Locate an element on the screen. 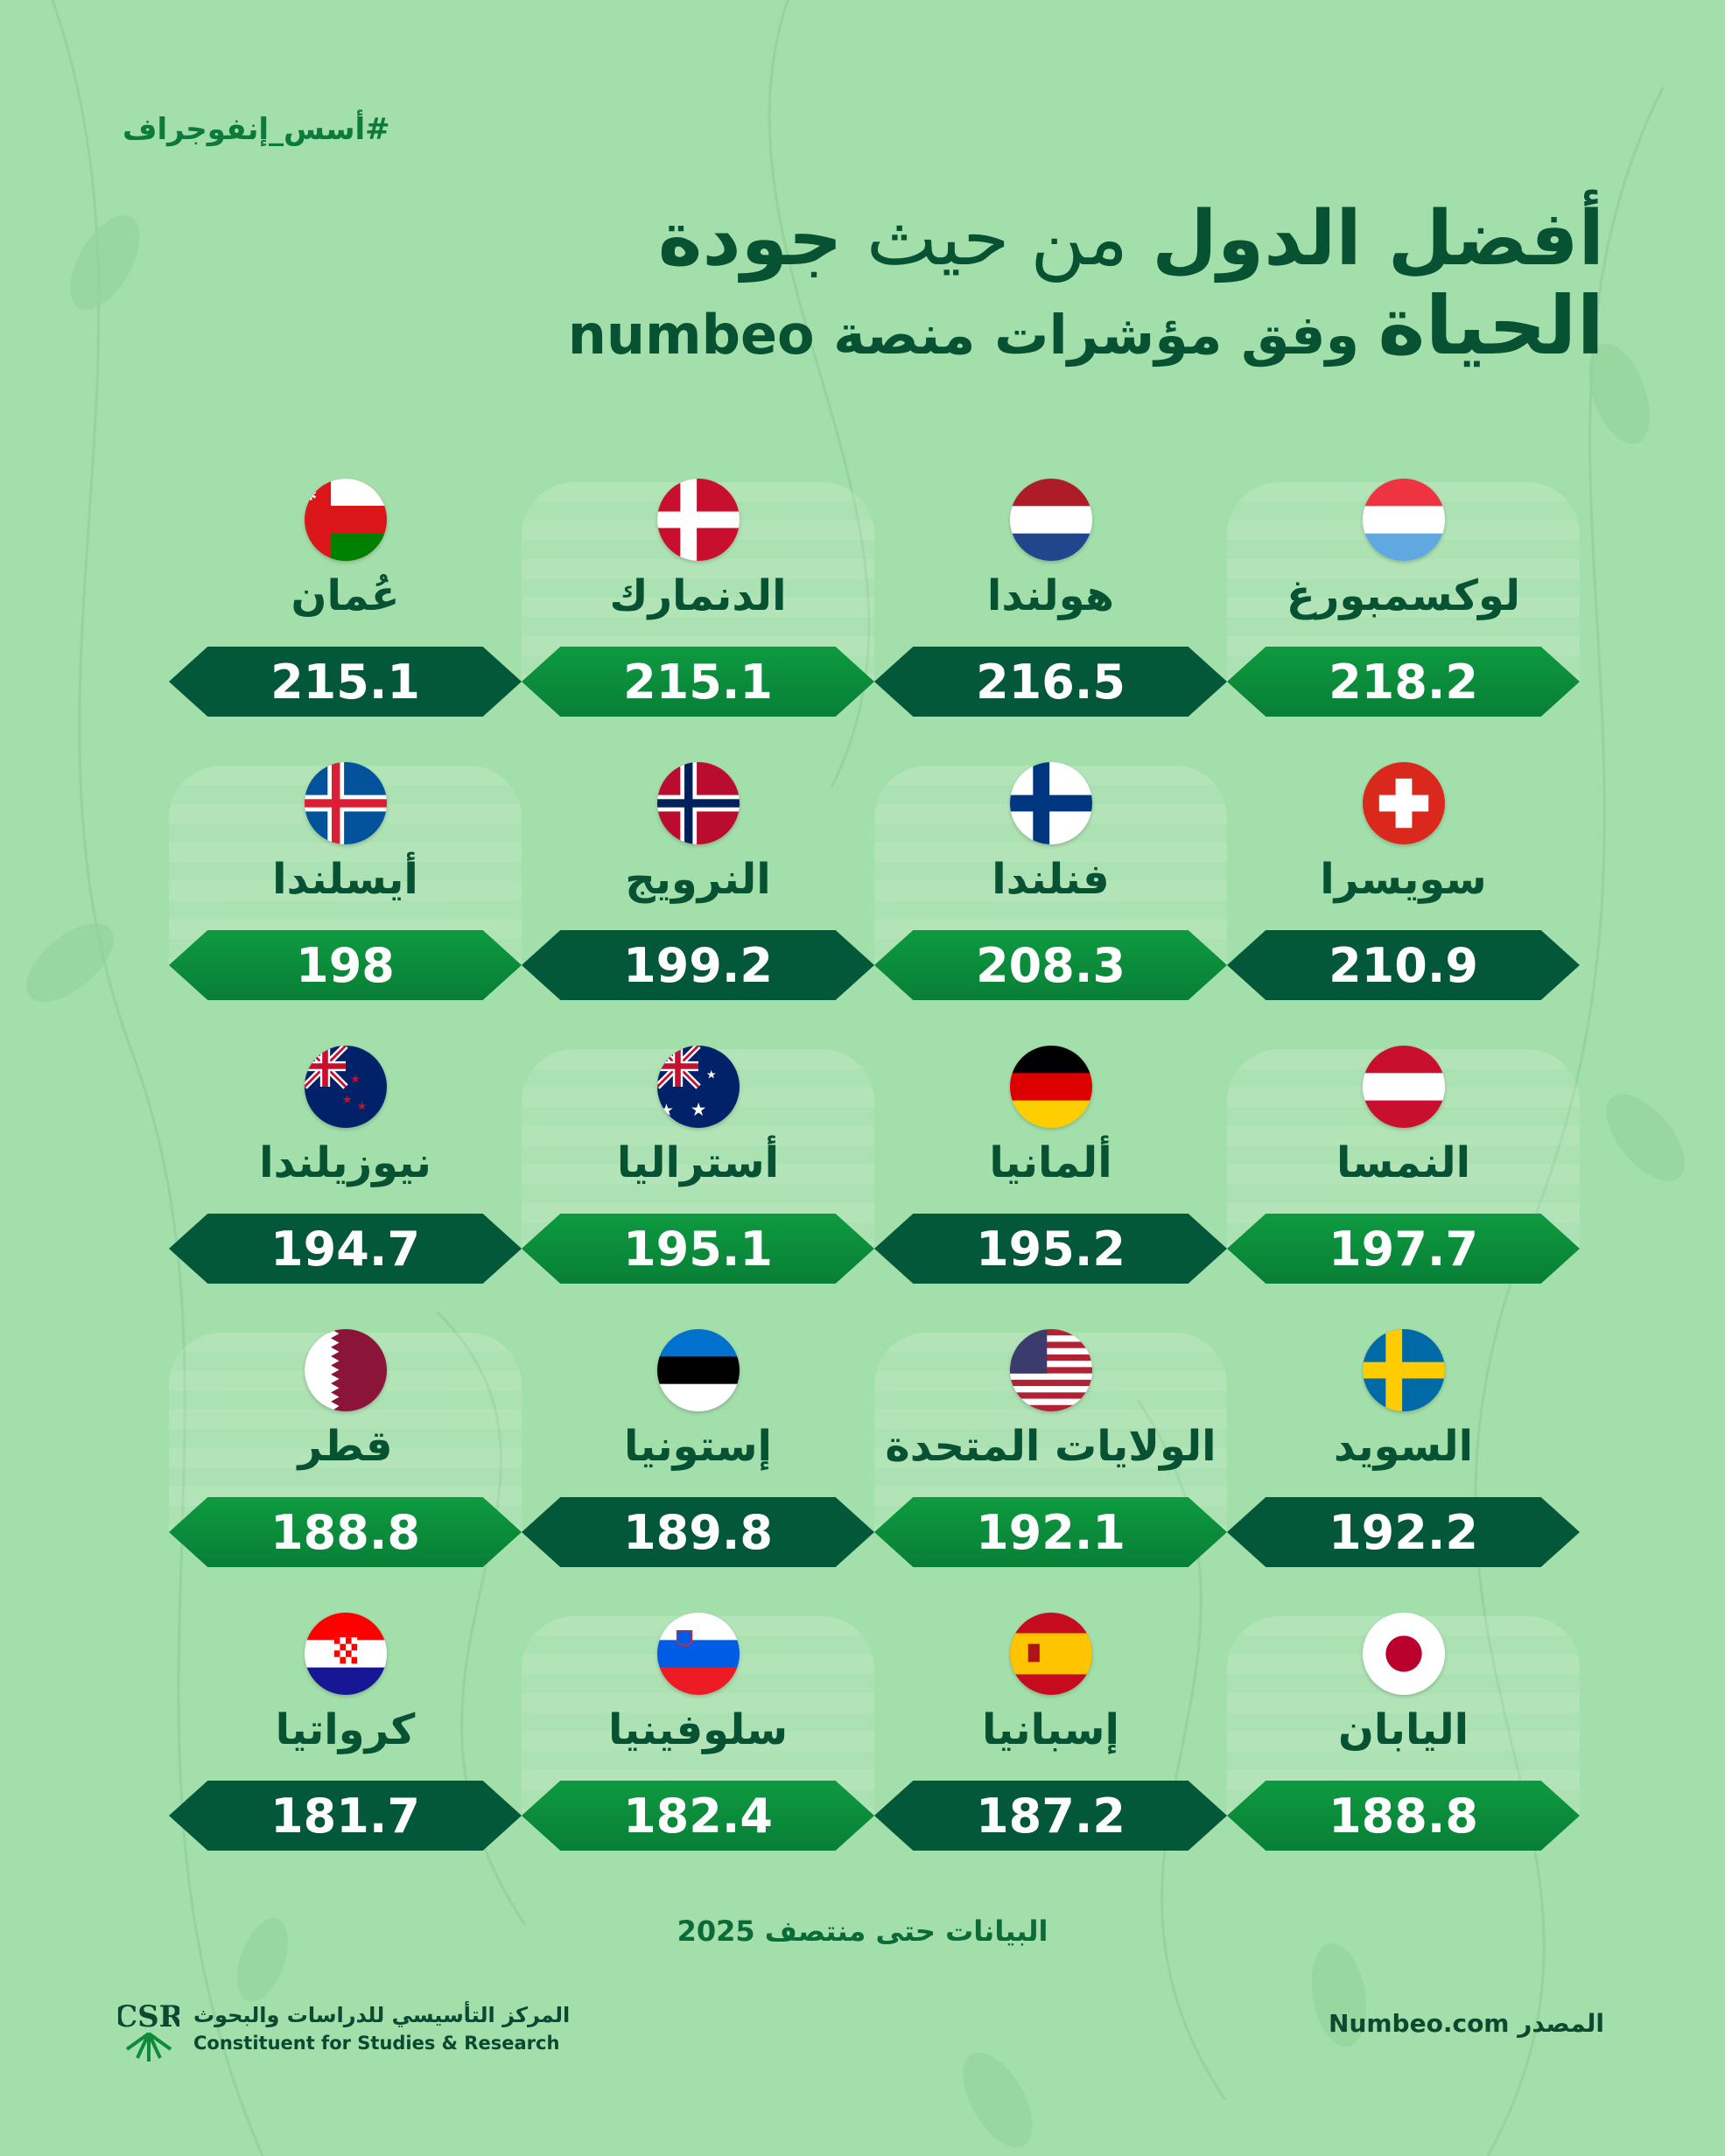  score-badge: 208.3 is located at coordinates (1050, 965).